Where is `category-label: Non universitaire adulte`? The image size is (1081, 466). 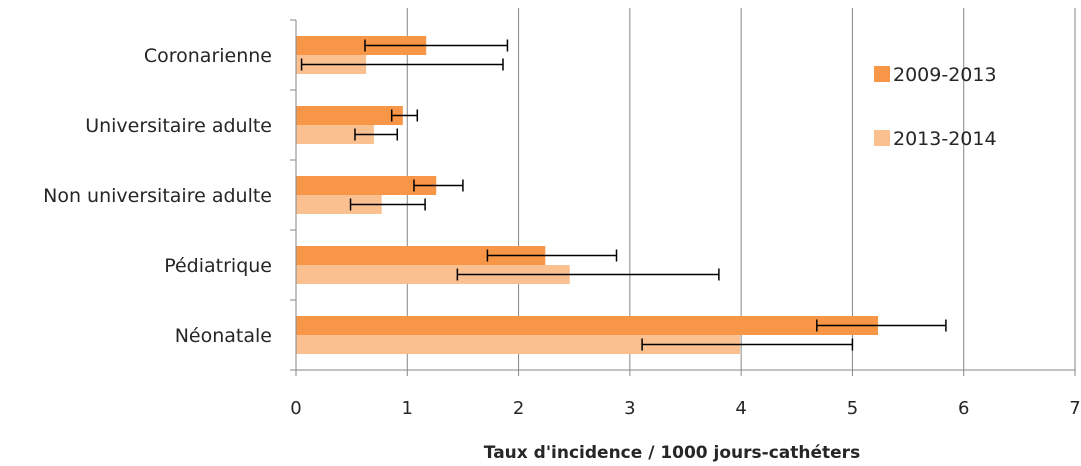 category-label: Non universitaire adulte is located at coordinates (157, 196).